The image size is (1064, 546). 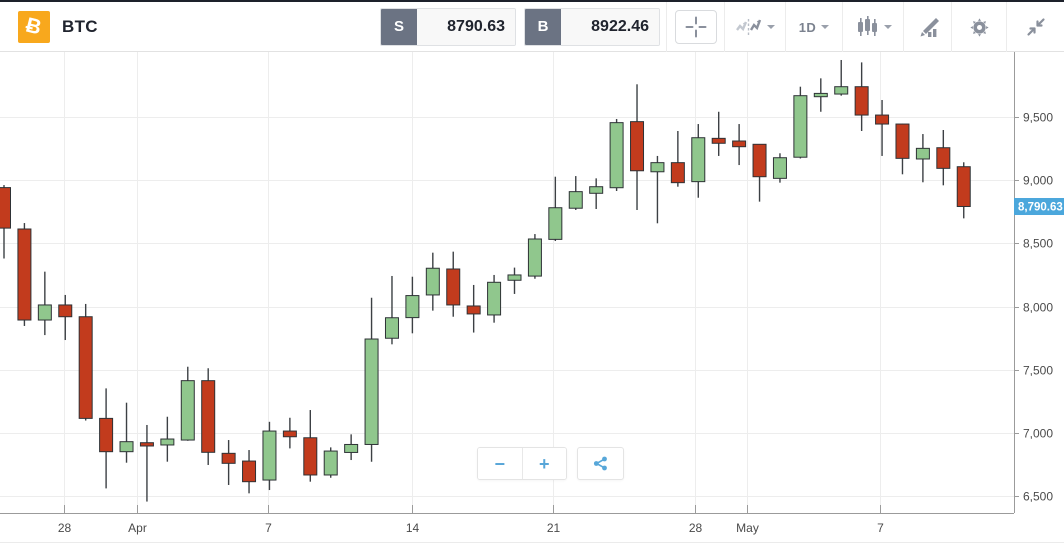 What do you see at coordinates (929, 27) in the screenshot?
I see `draw-icon` at bounding box center [929, 27].